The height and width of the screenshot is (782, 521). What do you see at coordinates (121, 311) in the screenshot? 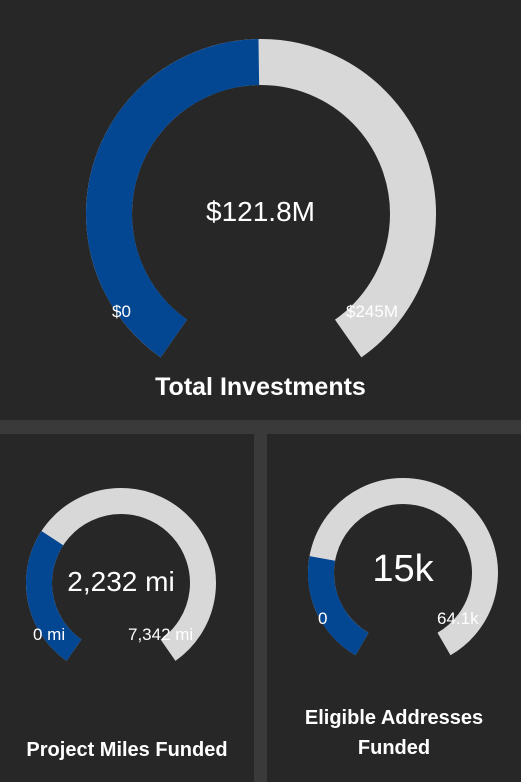
I see `gauge-min-label: $0` at bounding box center [121, 311].